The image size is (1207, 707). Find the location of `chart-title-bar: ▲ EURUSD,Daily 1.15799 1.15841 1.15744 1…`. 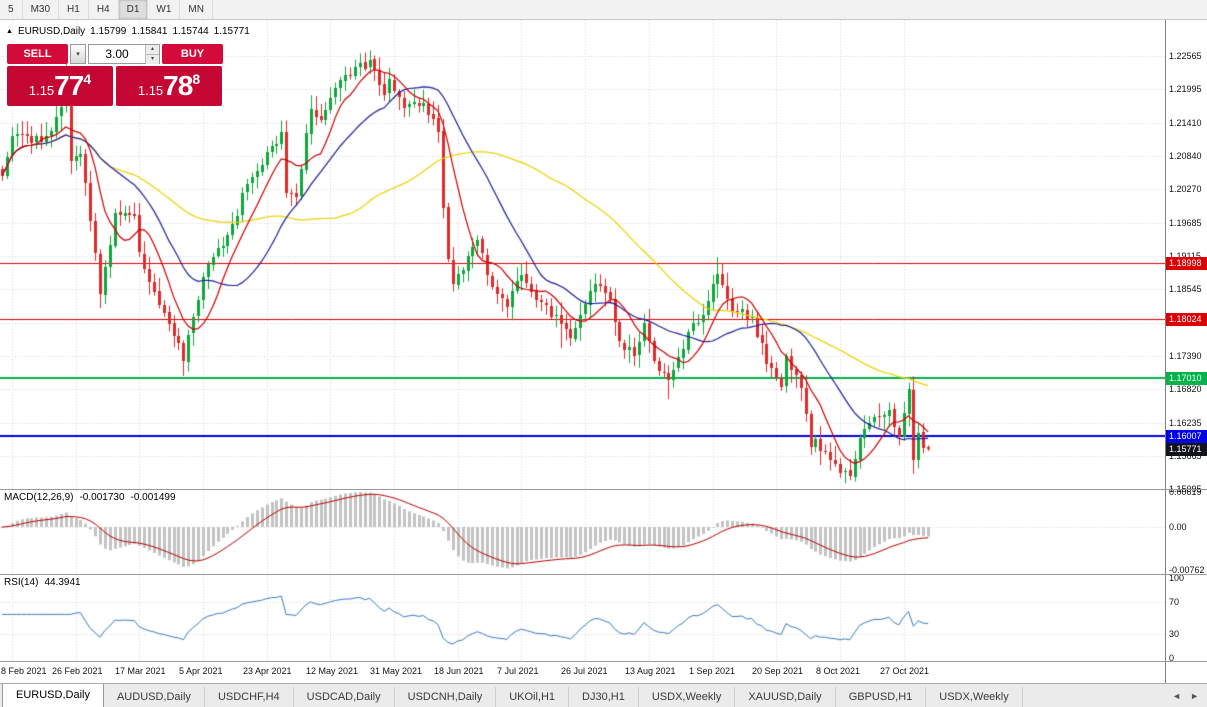

chart-title-bar: ▲ EURUSD,Daily 1.15799 1.15841 1.15744 1… is located at coordinates (128, 31).